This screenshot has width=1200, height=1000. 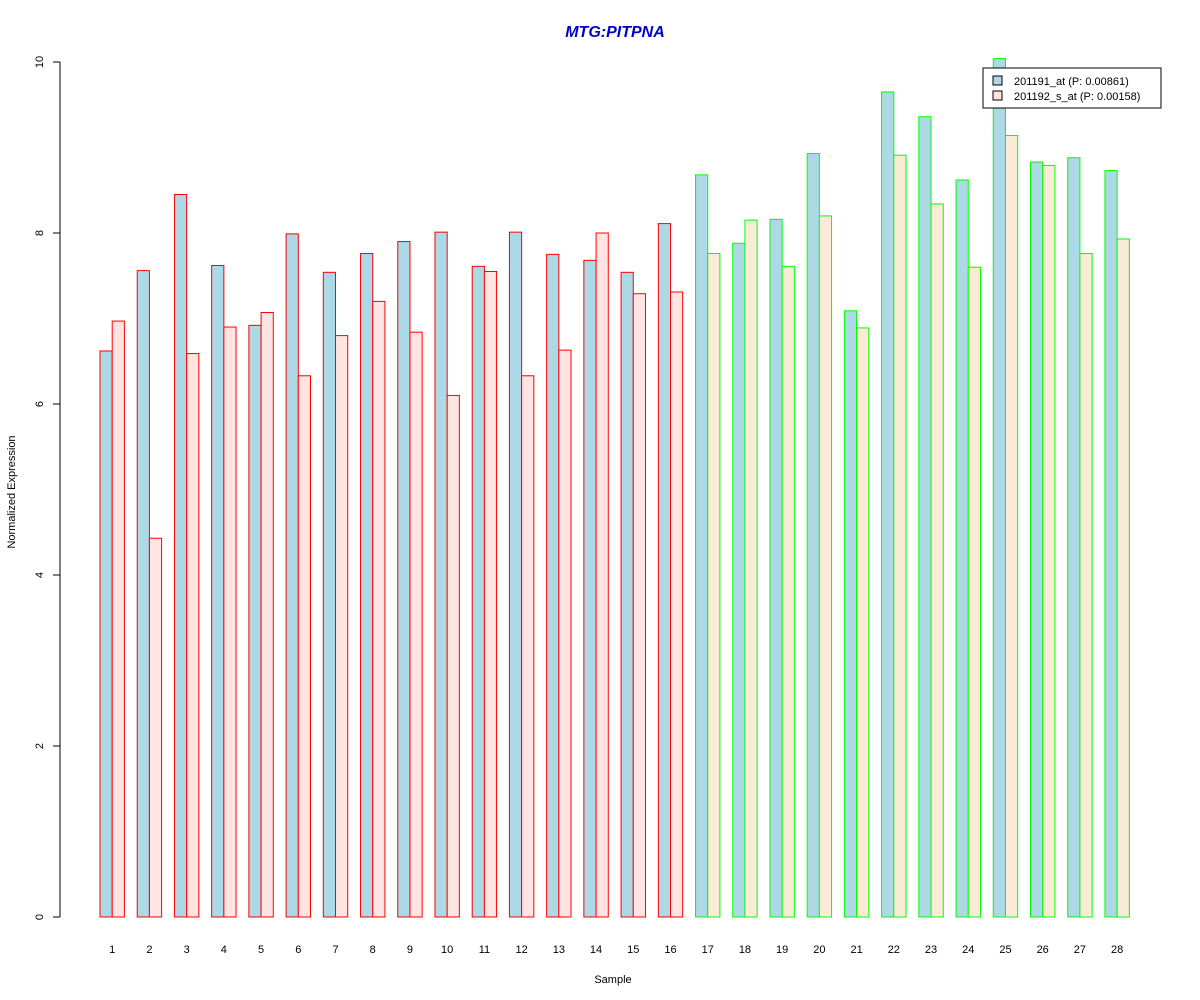 What do you see at coordinates (447, 950) in the screenshot?
I see `x-tick-label: 10` at bounding box center [447, 950].